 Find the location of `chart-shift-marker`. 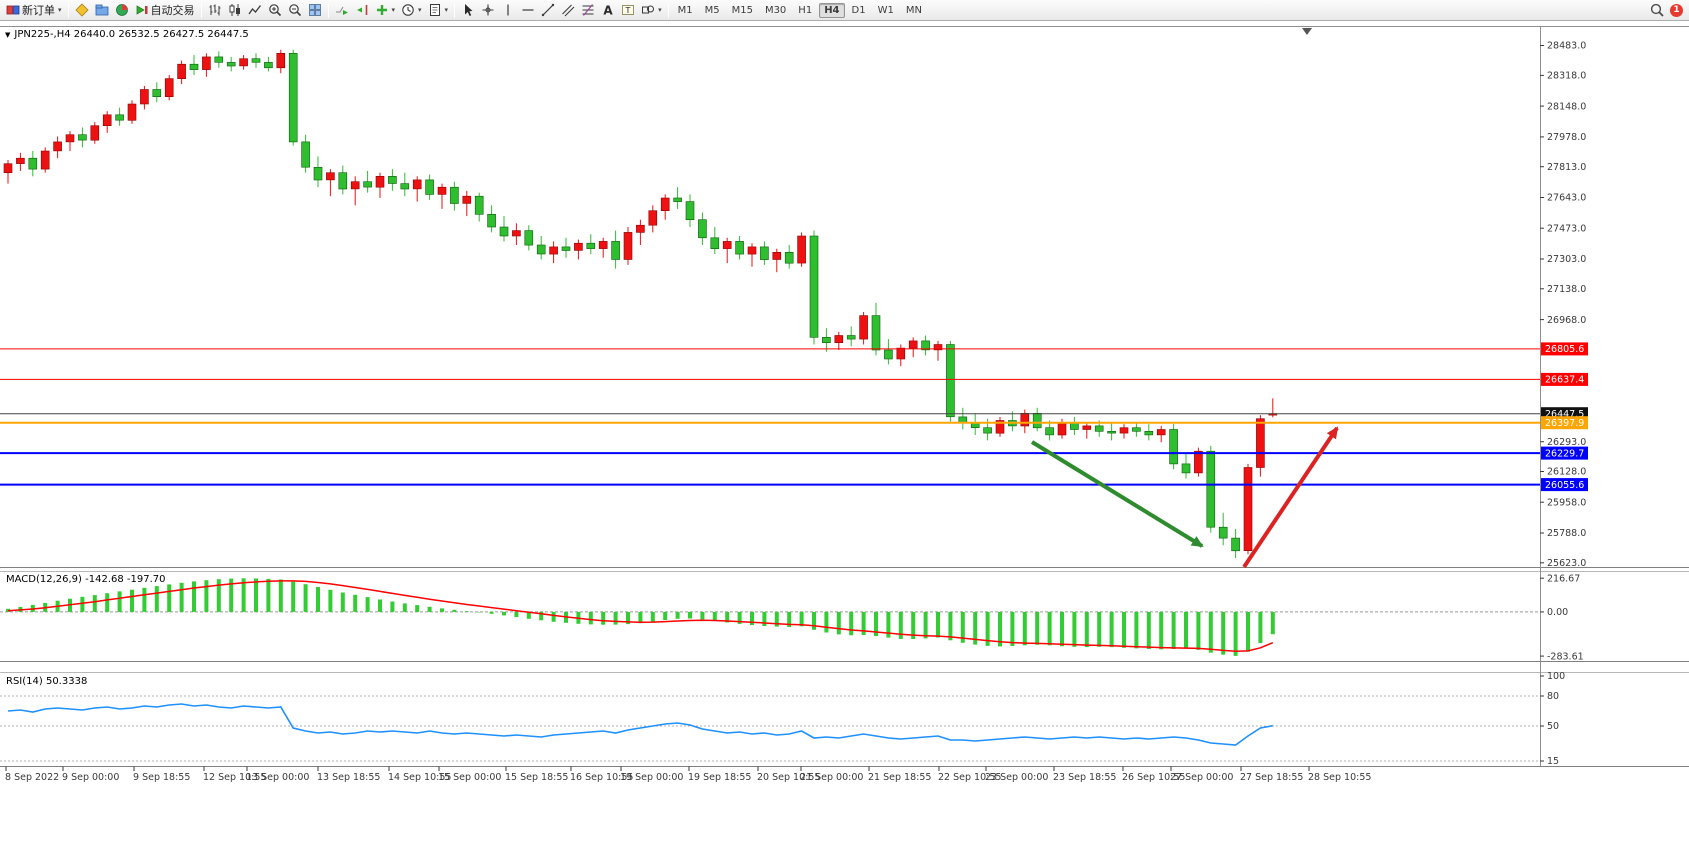

chart-shift-marker is located at coordinates (1307, 31).